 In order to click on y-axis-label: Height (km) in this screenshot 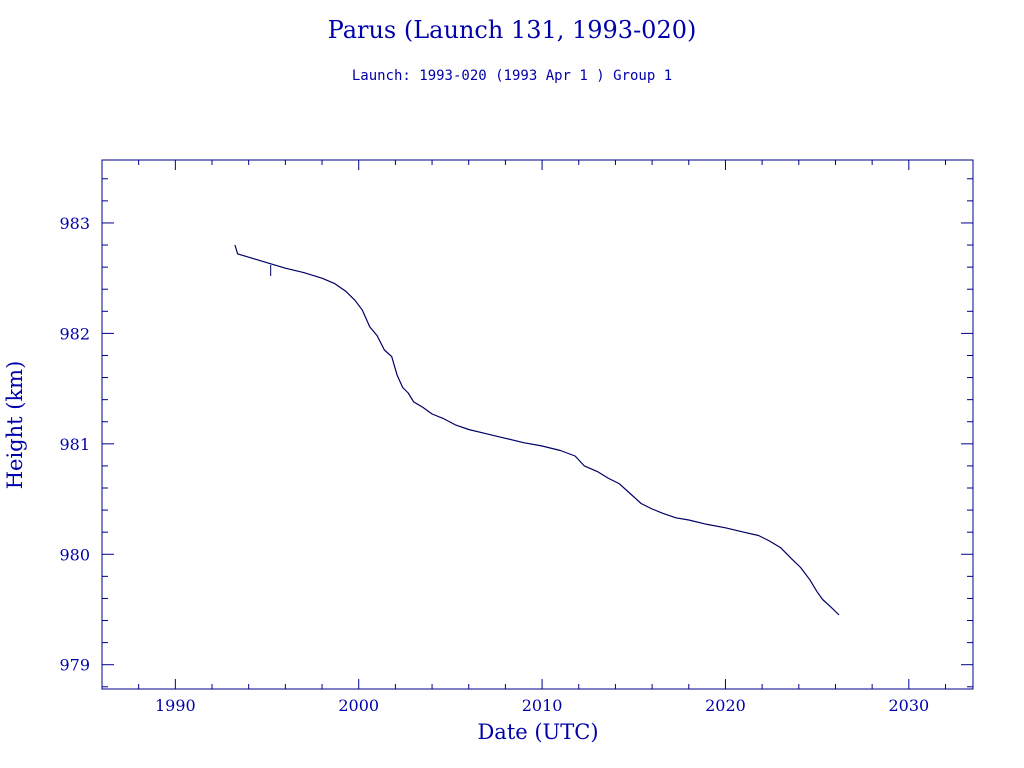, I will do `click(15, 425)`.